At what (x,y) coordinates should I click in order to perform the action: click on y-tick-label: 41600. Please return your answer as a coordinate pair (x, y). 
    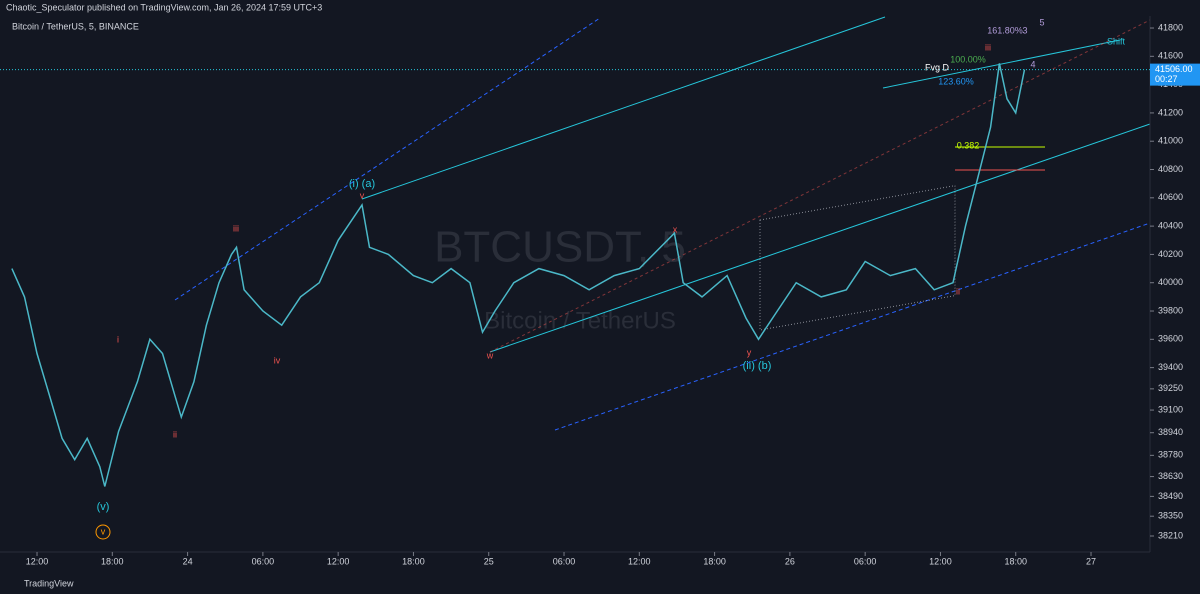
    Looking at the image, I should click on (1170, 56).